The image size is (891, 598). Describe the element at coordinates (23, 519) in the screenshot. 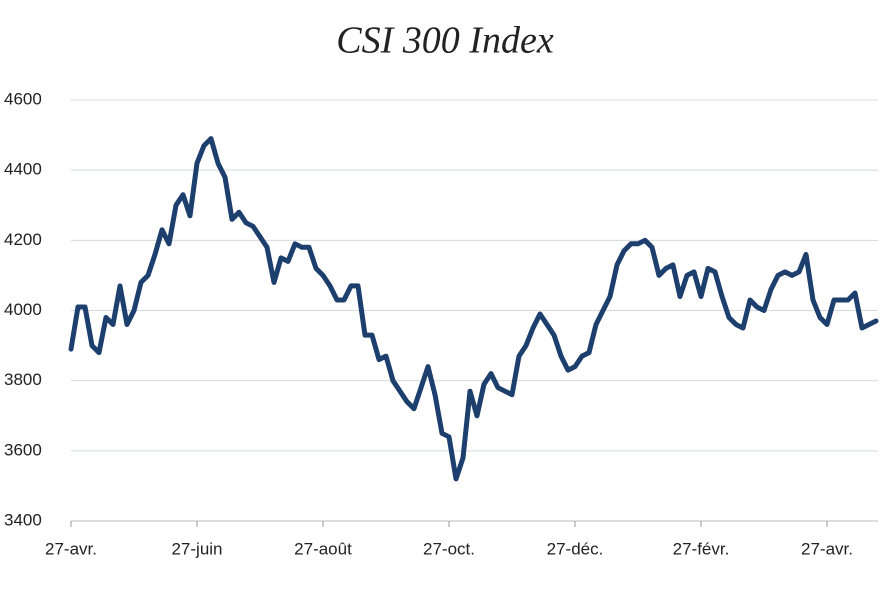

I see `y-tick-label: 3400` at that location.